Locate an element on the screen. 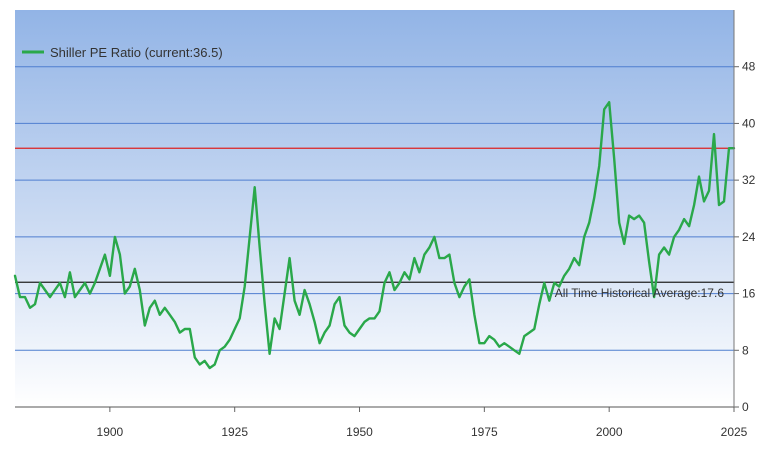 The image size is (760, 451). legend-label: Shiller PE Ratio (current:36.5) is located at coordinates (136, 52).